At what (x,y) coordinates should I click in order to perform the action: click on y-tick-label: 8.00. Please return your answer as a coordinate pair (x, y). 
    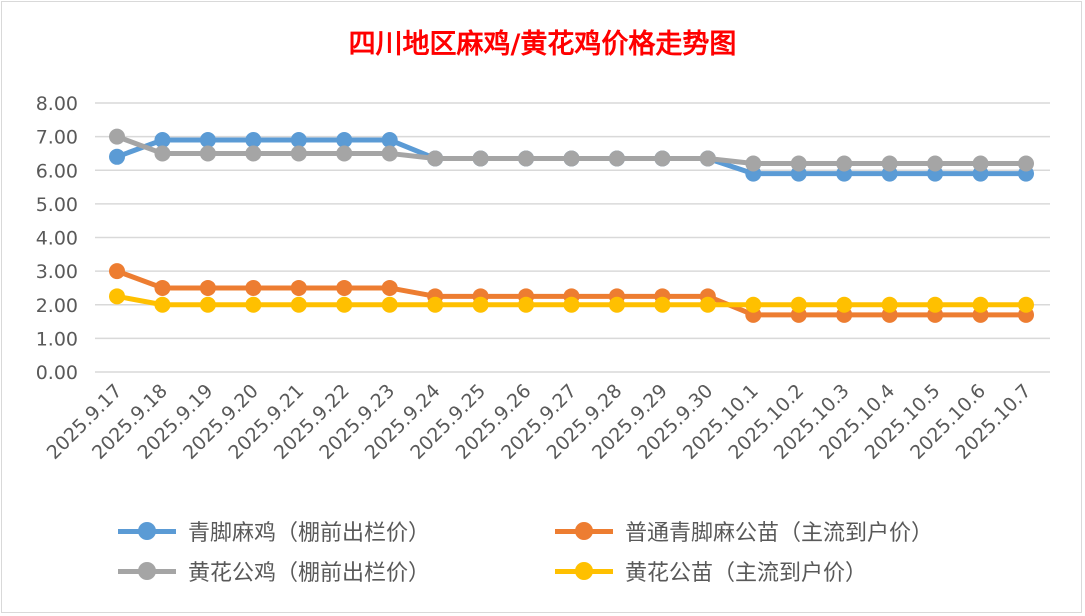
    Looking at the image, I should click on (57, 104).